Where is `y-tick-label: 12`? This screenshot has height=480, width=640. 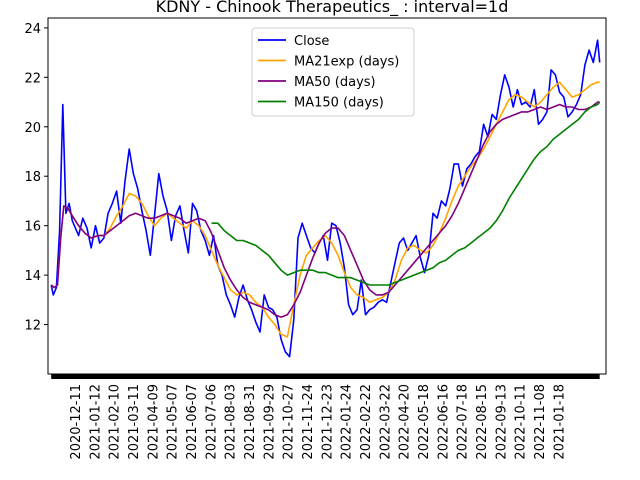 y-tick-label: 12 is located at coordinates (32, 326).